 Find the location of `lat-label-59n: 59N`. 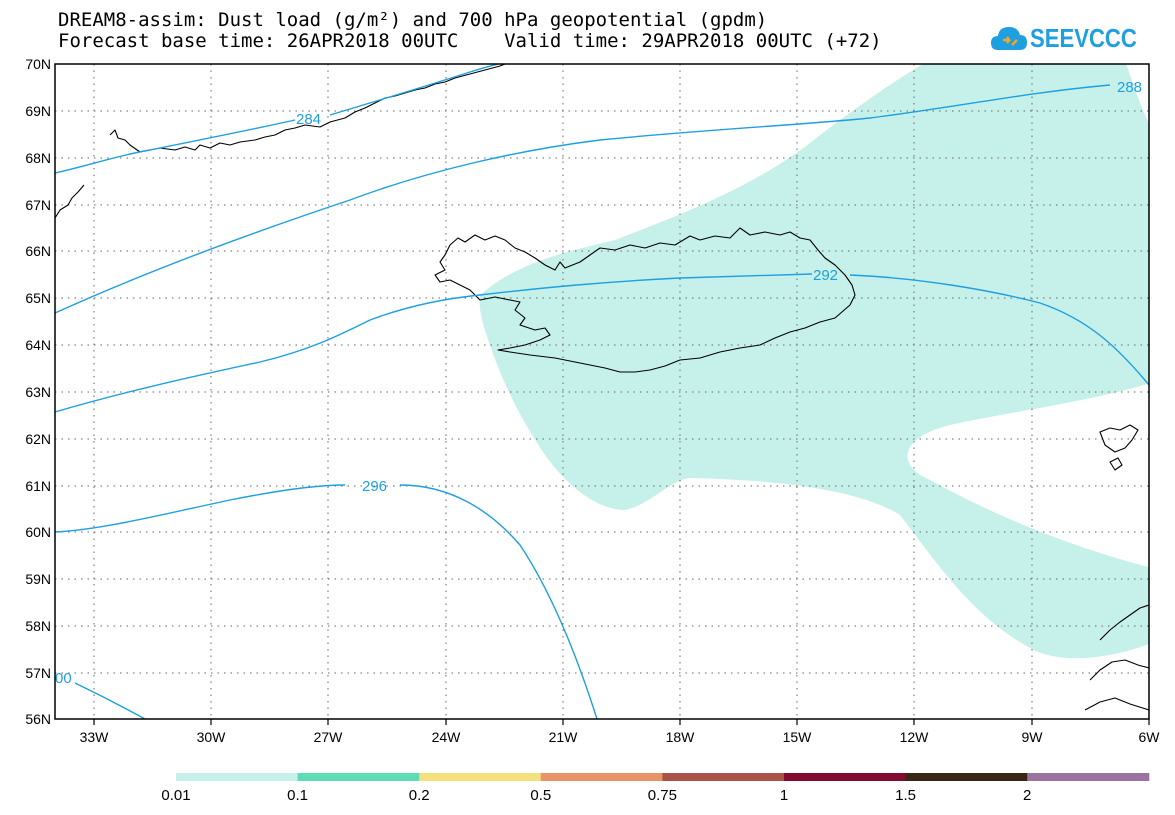

lat-label-59n: 59N is located at coordinates (38, 579).